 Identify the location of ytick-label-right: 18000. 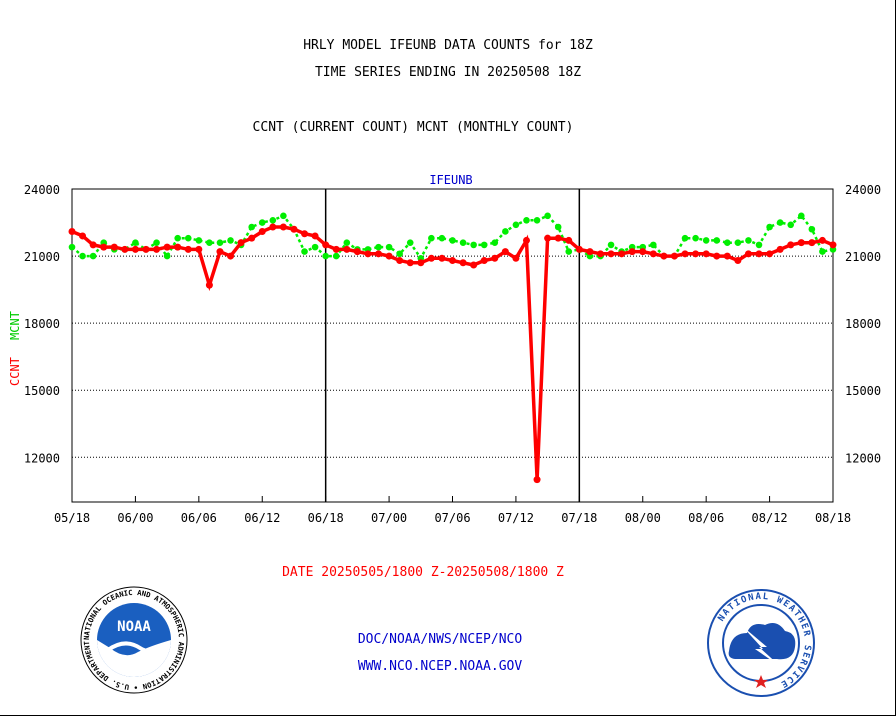
(863, 324).